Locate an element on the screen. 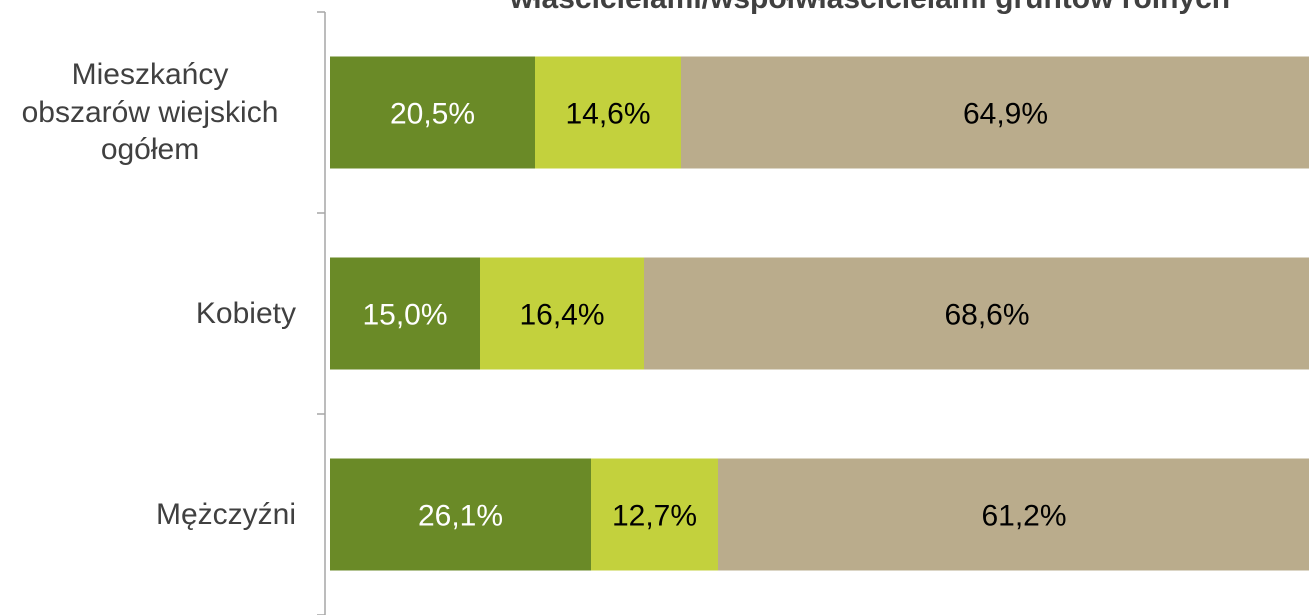 This screenshot has height=615, width=1309. category-label: Mieszkańcy obszarów wiejskich ogółem is located at coordinates (148, 112).